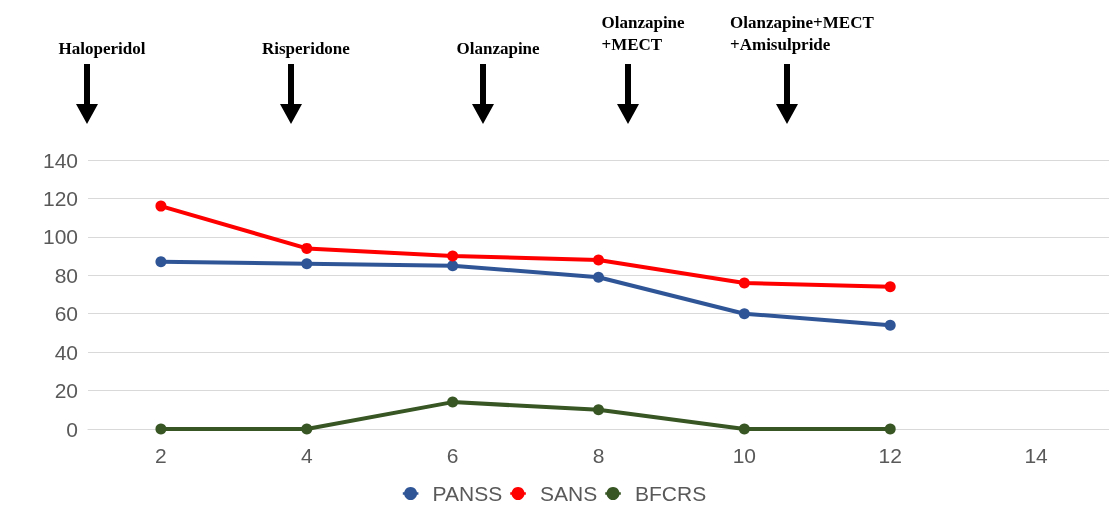 The width and height of the screenshot is (1109, 519). What do you see at coordinates (569, 493) in the screenshot?
I see `legend-label: SANS` at bounding box center [569, 493].